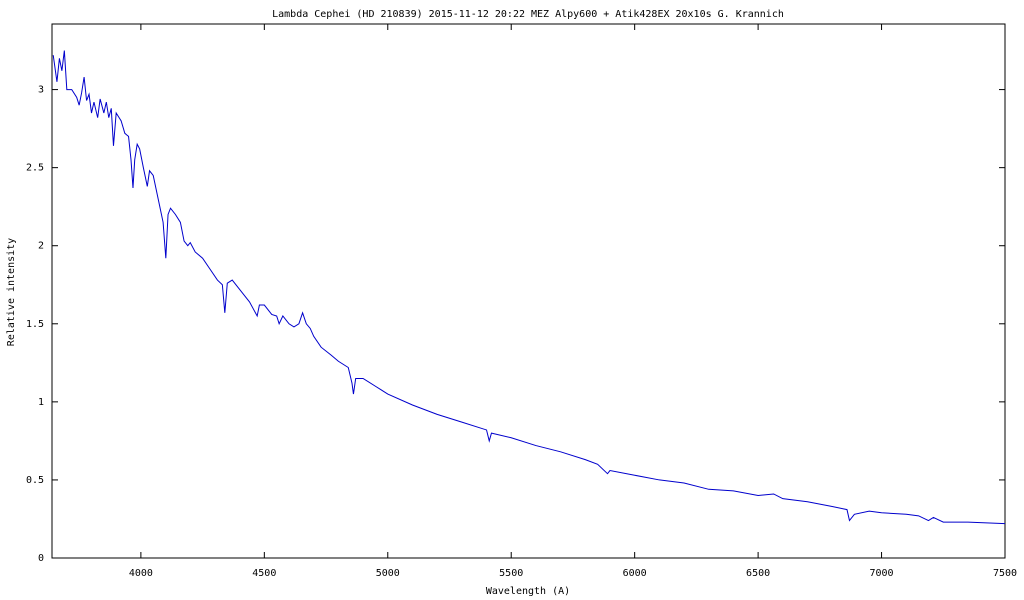 The image size is (1024, 600). Describe the element at coordinates (11, 292) in the screenshot. I see `y-axis-label: Relative intensity` at that location.